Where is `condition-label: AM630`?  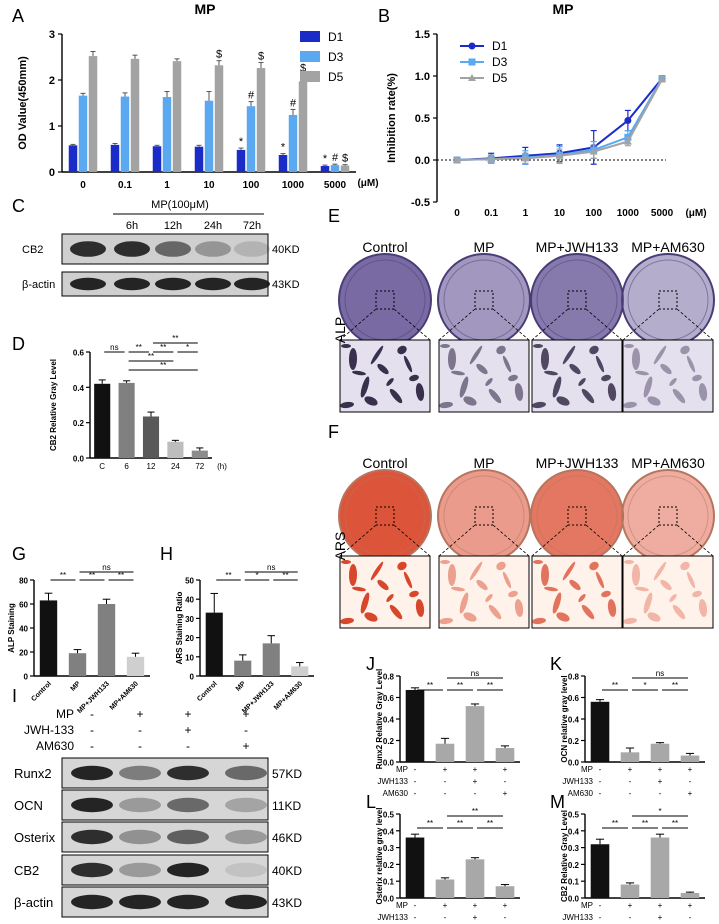 condition-label: AM630 is located at coordinates (55, 746).